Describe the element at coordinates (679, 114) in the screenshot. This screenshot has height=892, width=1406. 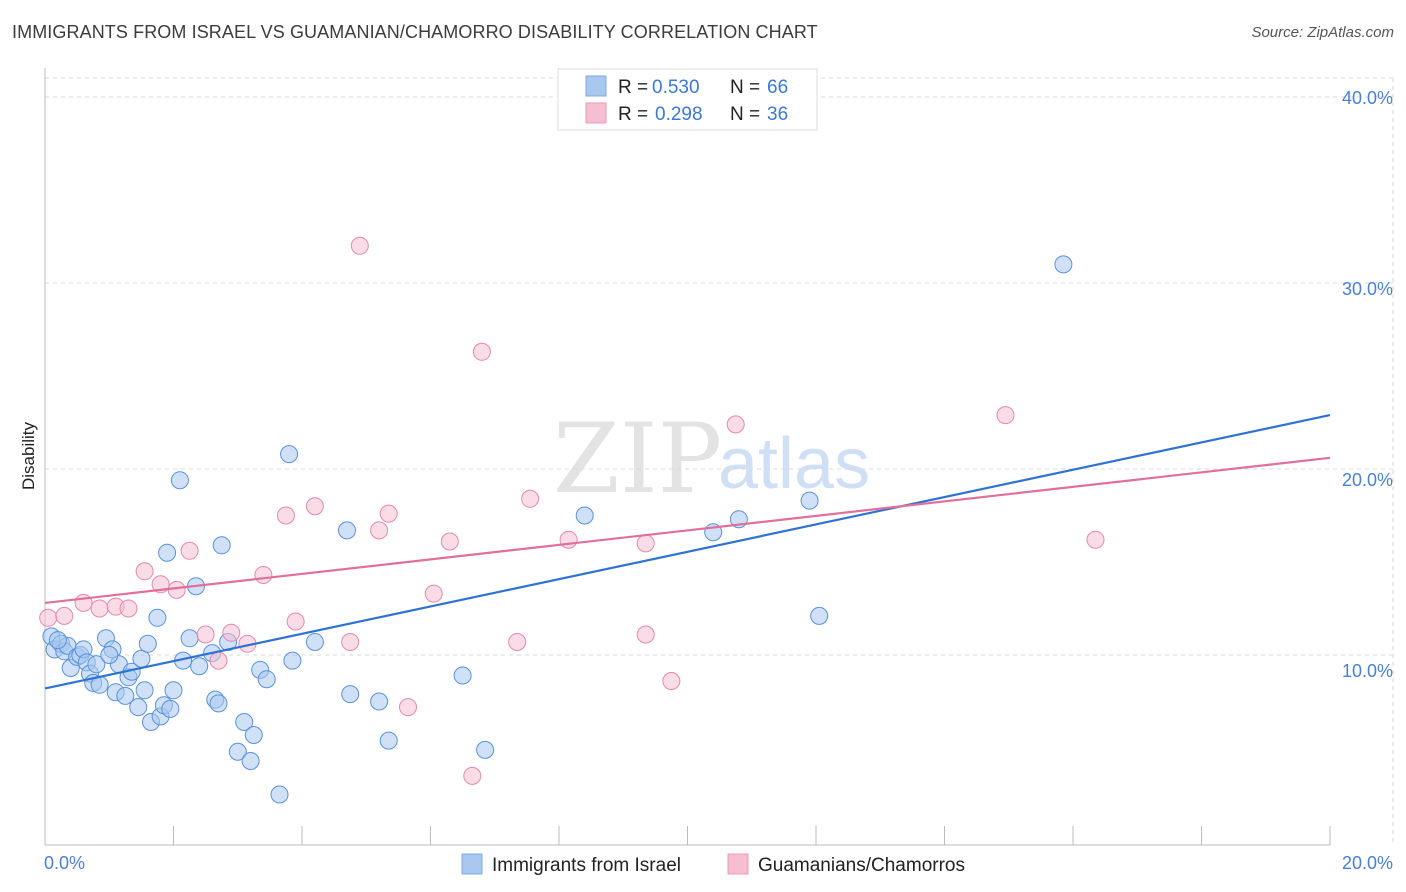
I see `legend-r-value-guamanian: 0.298` at that location.